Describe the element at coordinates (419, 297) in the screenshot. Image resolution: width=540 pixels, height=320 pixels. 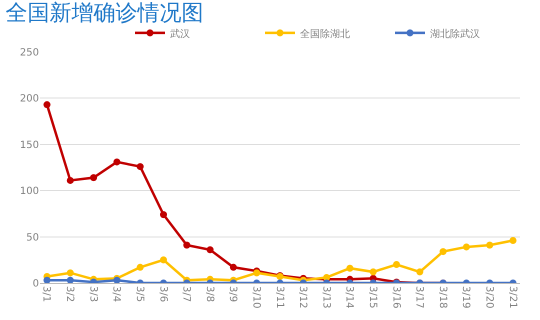
I see `x-tick-label: 3/17` at that location.